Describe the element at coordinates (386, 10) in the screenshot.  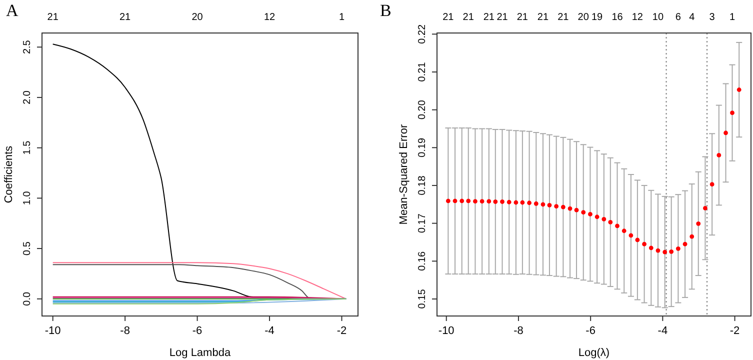
I see `chart-title: B` at that location.